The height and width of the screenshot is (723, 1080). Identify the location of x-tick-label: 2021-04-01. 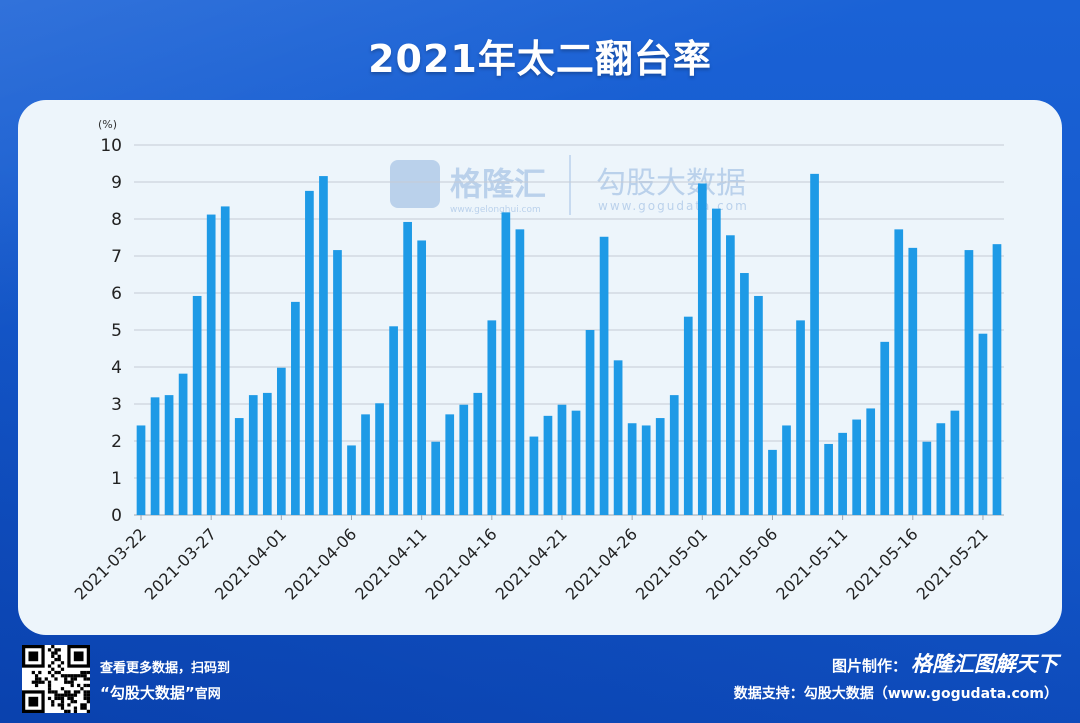
(250, 563).